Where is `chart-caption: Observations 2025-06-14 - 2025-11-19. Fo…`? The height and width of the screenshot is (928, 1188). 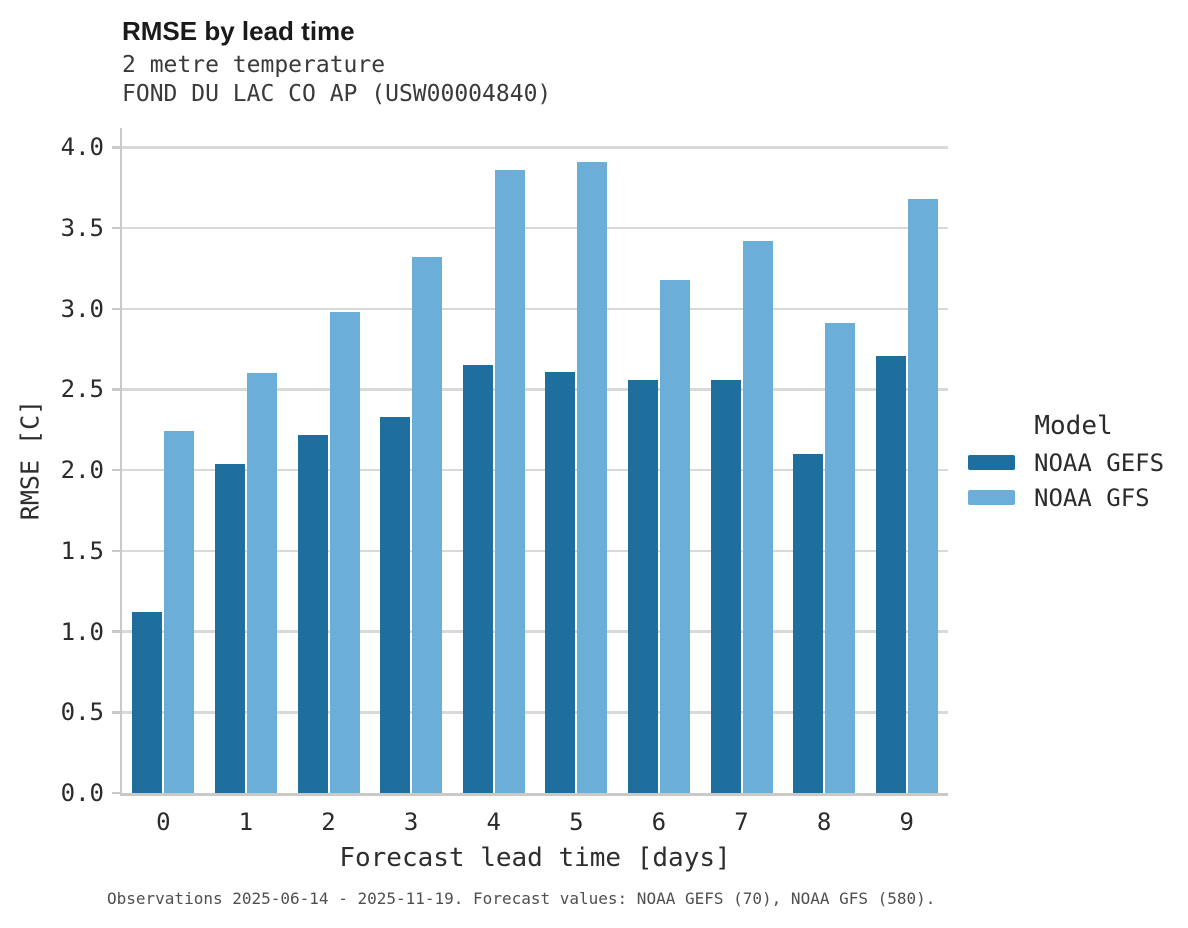 chart-caption: Observations 2025-06-14 - 2025-11-19. Fo… is located at coordinates (521, 898).